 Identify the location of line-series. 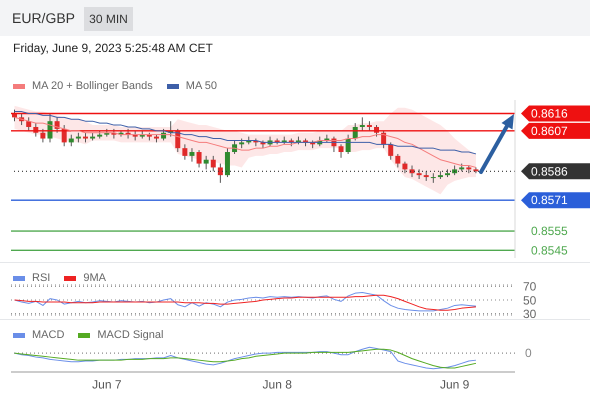
(245, 132).